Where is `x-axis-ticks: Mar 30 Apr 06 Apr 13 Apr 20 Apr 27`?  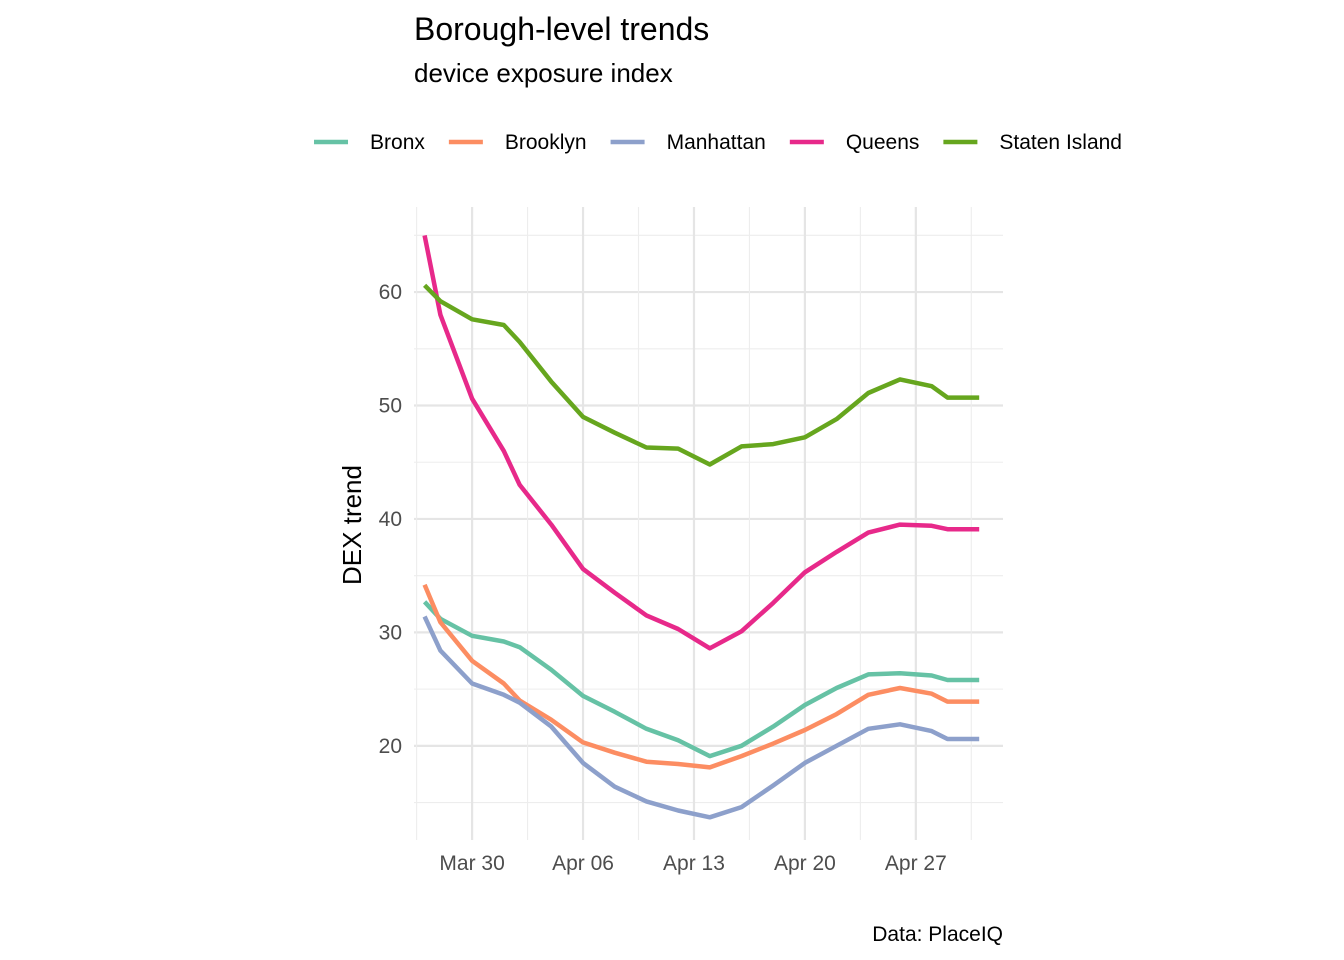
x-axis-ticks: Mar 30 Apr 06 Apr 13 Apr 20 Apr 27 is located at coordinates (692, 863).